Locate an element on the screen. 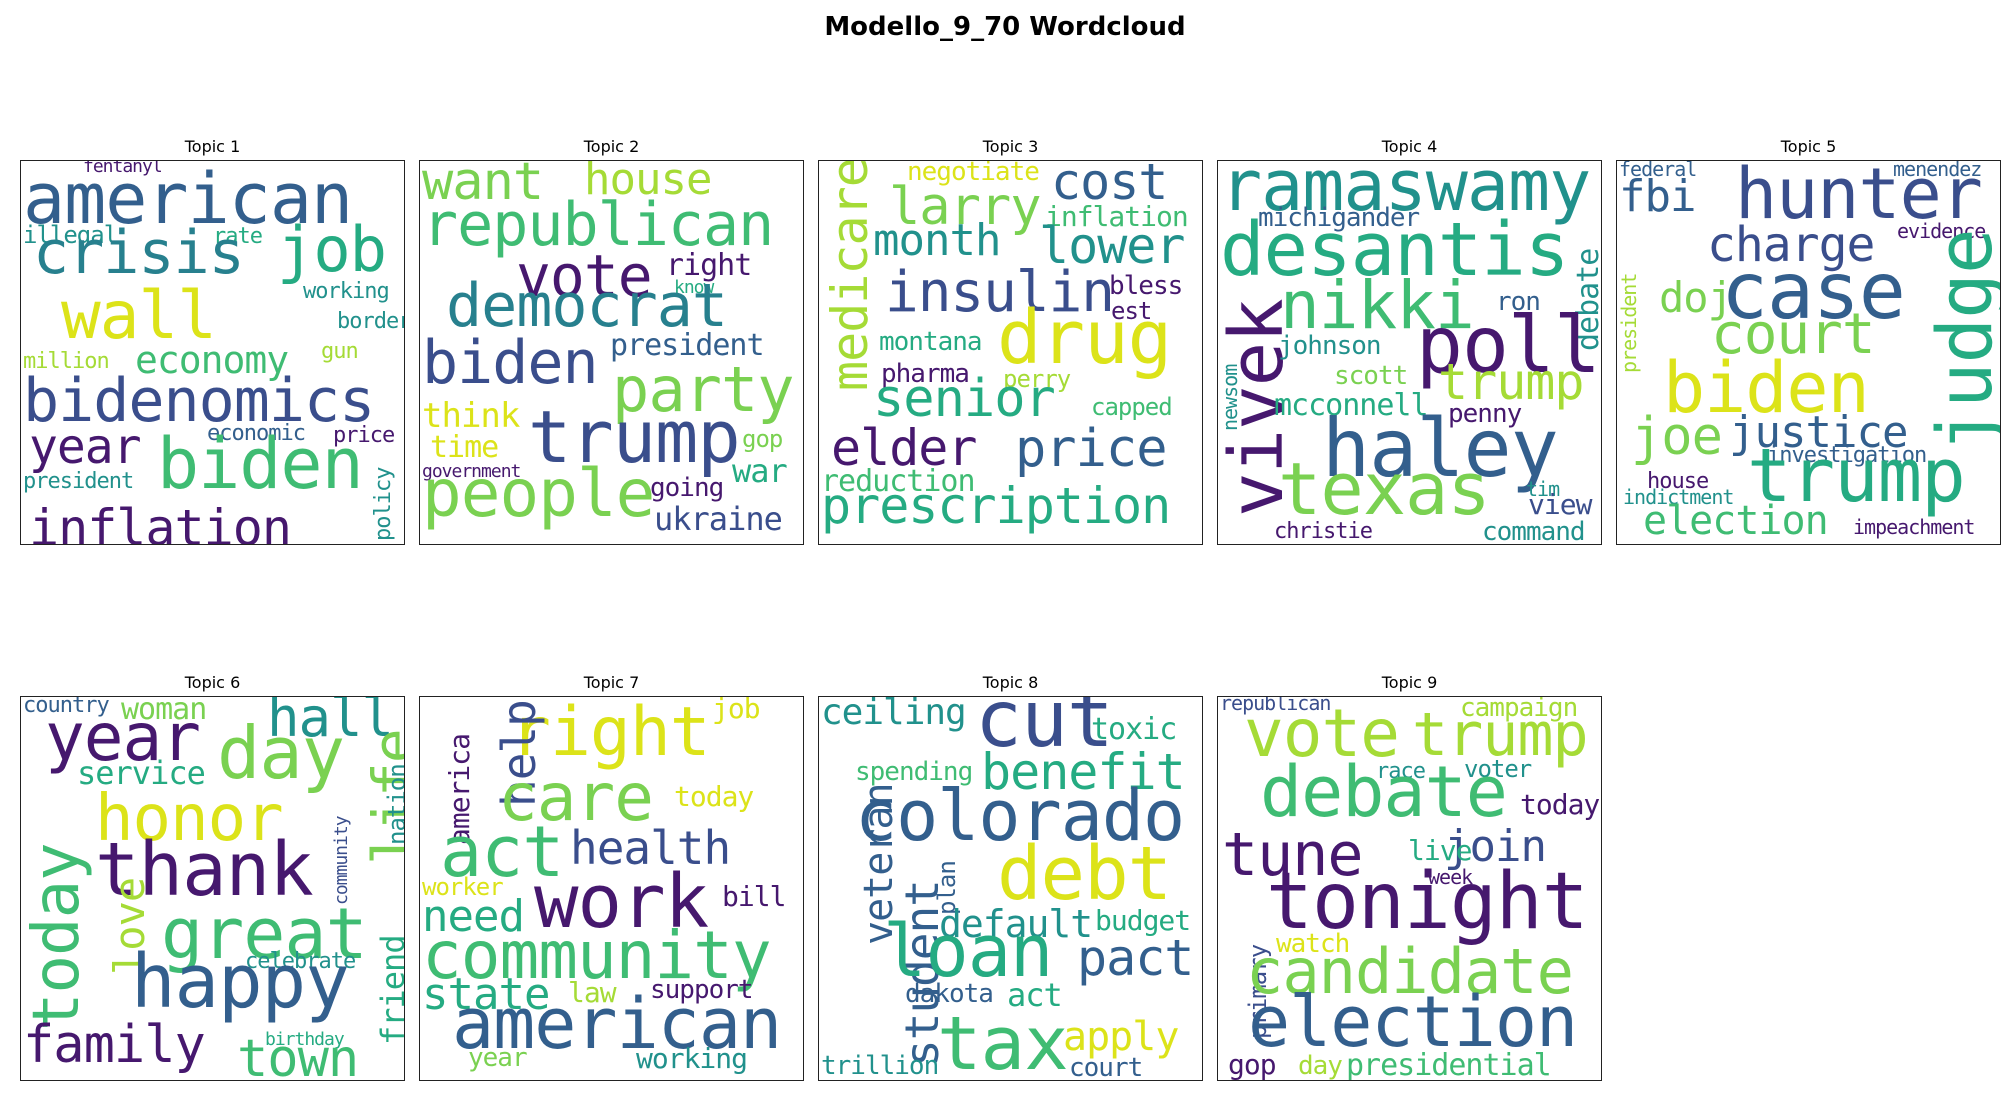  word-nikki: nikki is located at coordinates (1377, 305).